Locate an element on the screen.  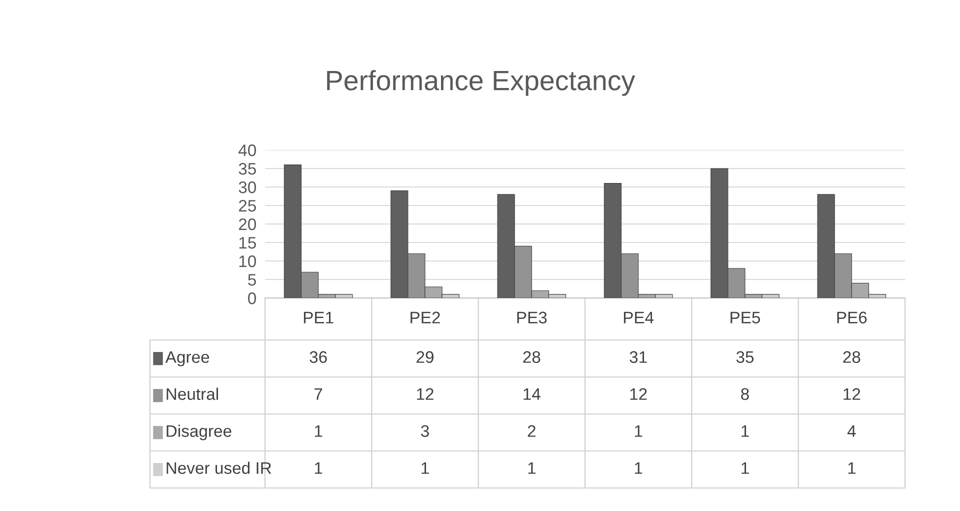
x-tick-label: PE6 is located at coordinates (852, 318).